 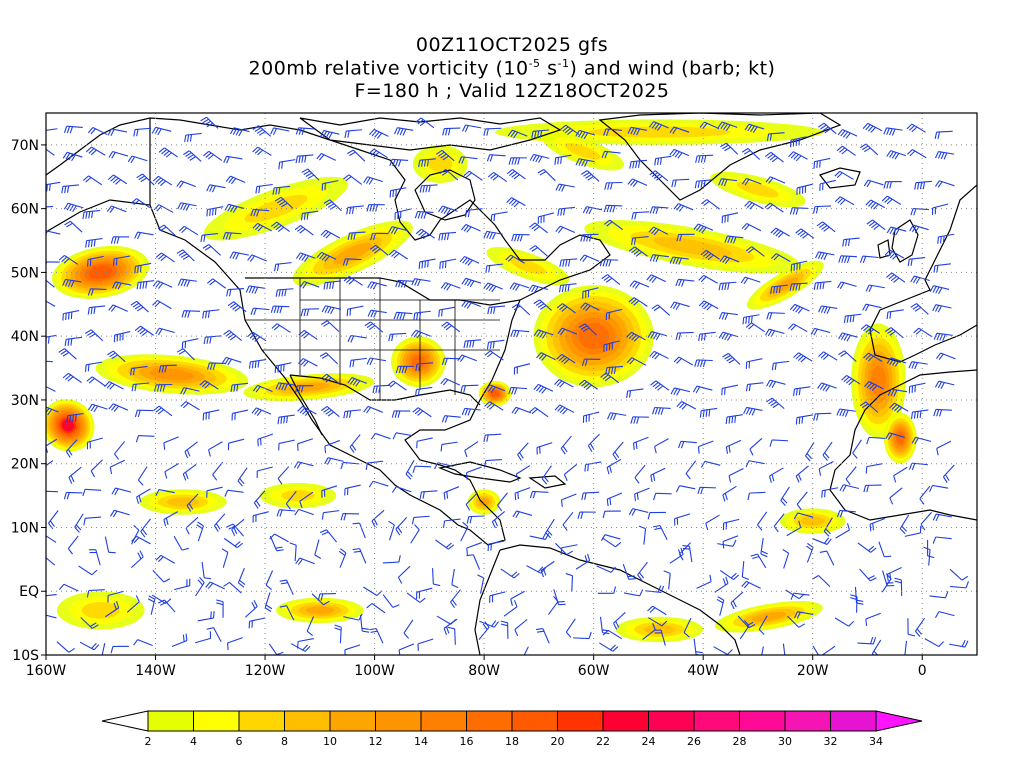 I want to click on vorticity-contour, so click(x=900, y=438).